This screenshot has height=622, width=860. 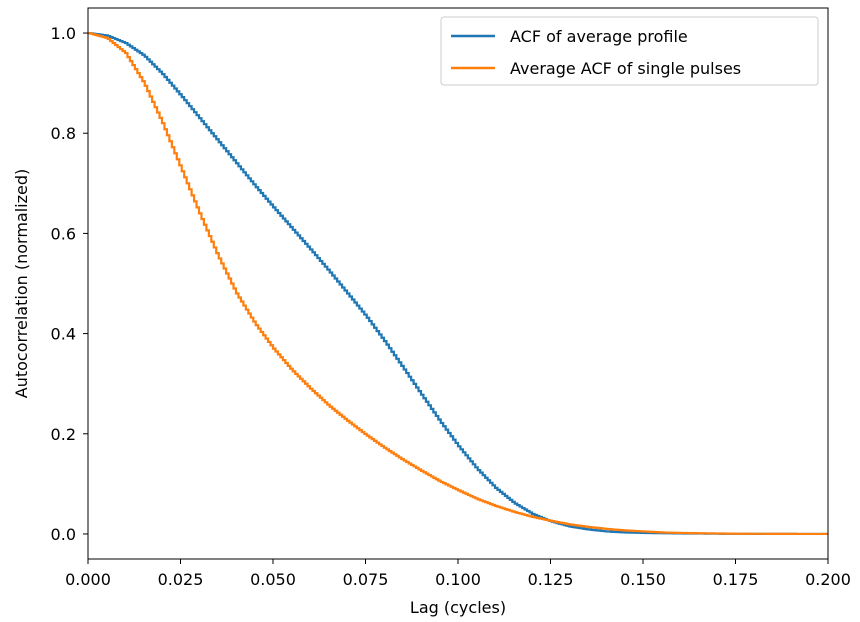 I want to click on x-tick-label: 0.025, so click(x=181, y=579).